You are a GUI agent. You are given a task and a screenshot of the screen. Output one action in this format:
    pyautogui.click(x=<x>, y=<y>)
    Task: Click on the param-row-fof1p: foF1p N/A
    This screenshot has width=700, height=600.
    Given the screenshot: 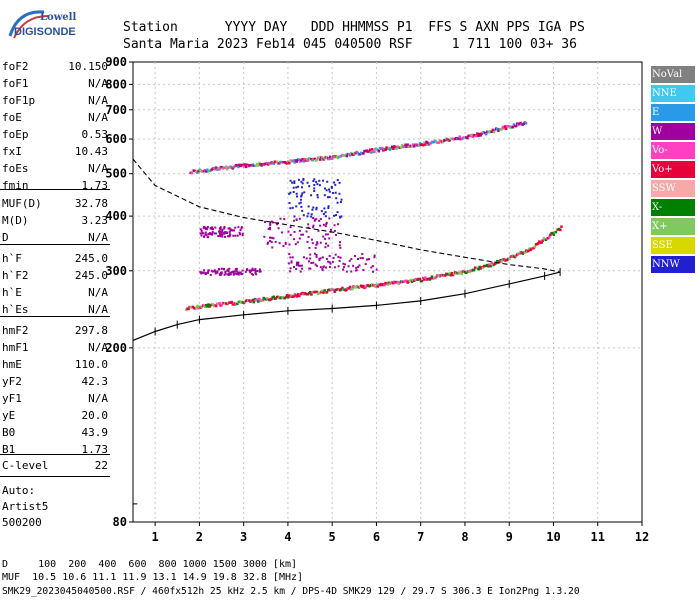 What is the action you would take?
    pyautogui.click(x=55, y=101)
    